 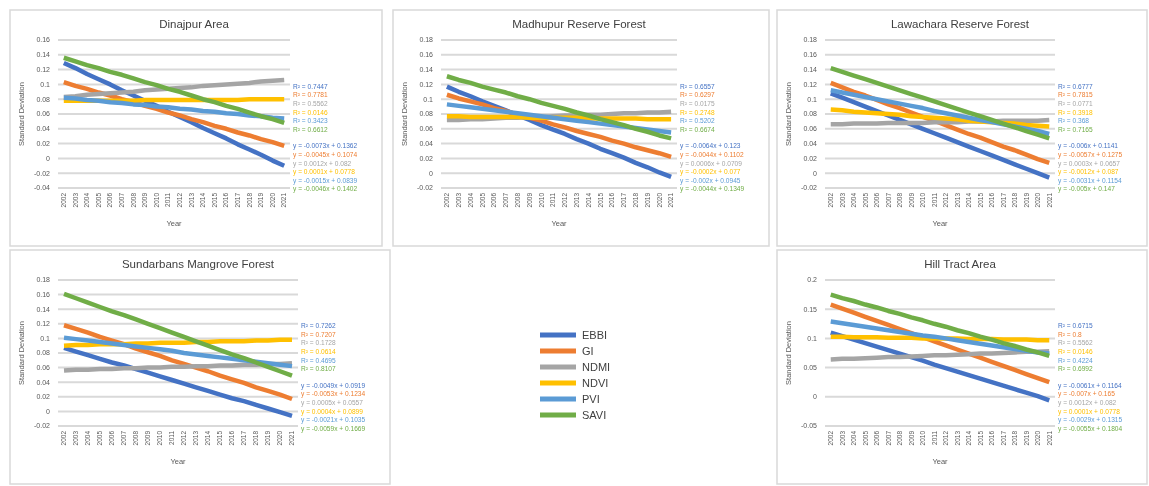 What do you see at coordinates (198, 264) in the screenshot?
I see `chart-title: Sundarbans Mangrove Forest` at bounding box center [198, 264].